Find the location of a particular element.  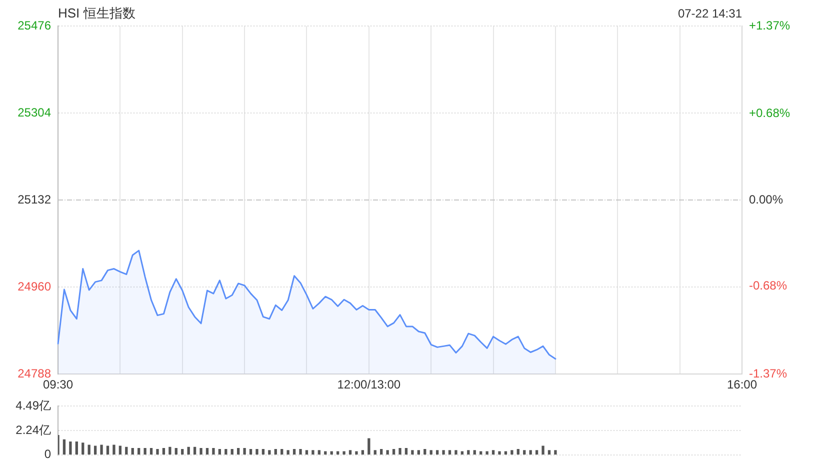

x-tick-label: 12:00/13:00 is located at coordinates (369, 385).